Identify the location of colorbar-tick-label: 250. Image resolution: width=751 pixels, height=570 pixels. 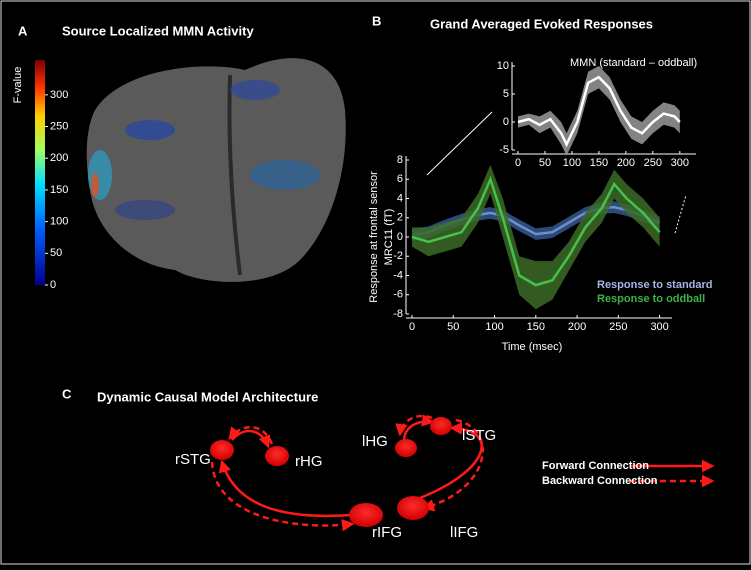
(59, 126).